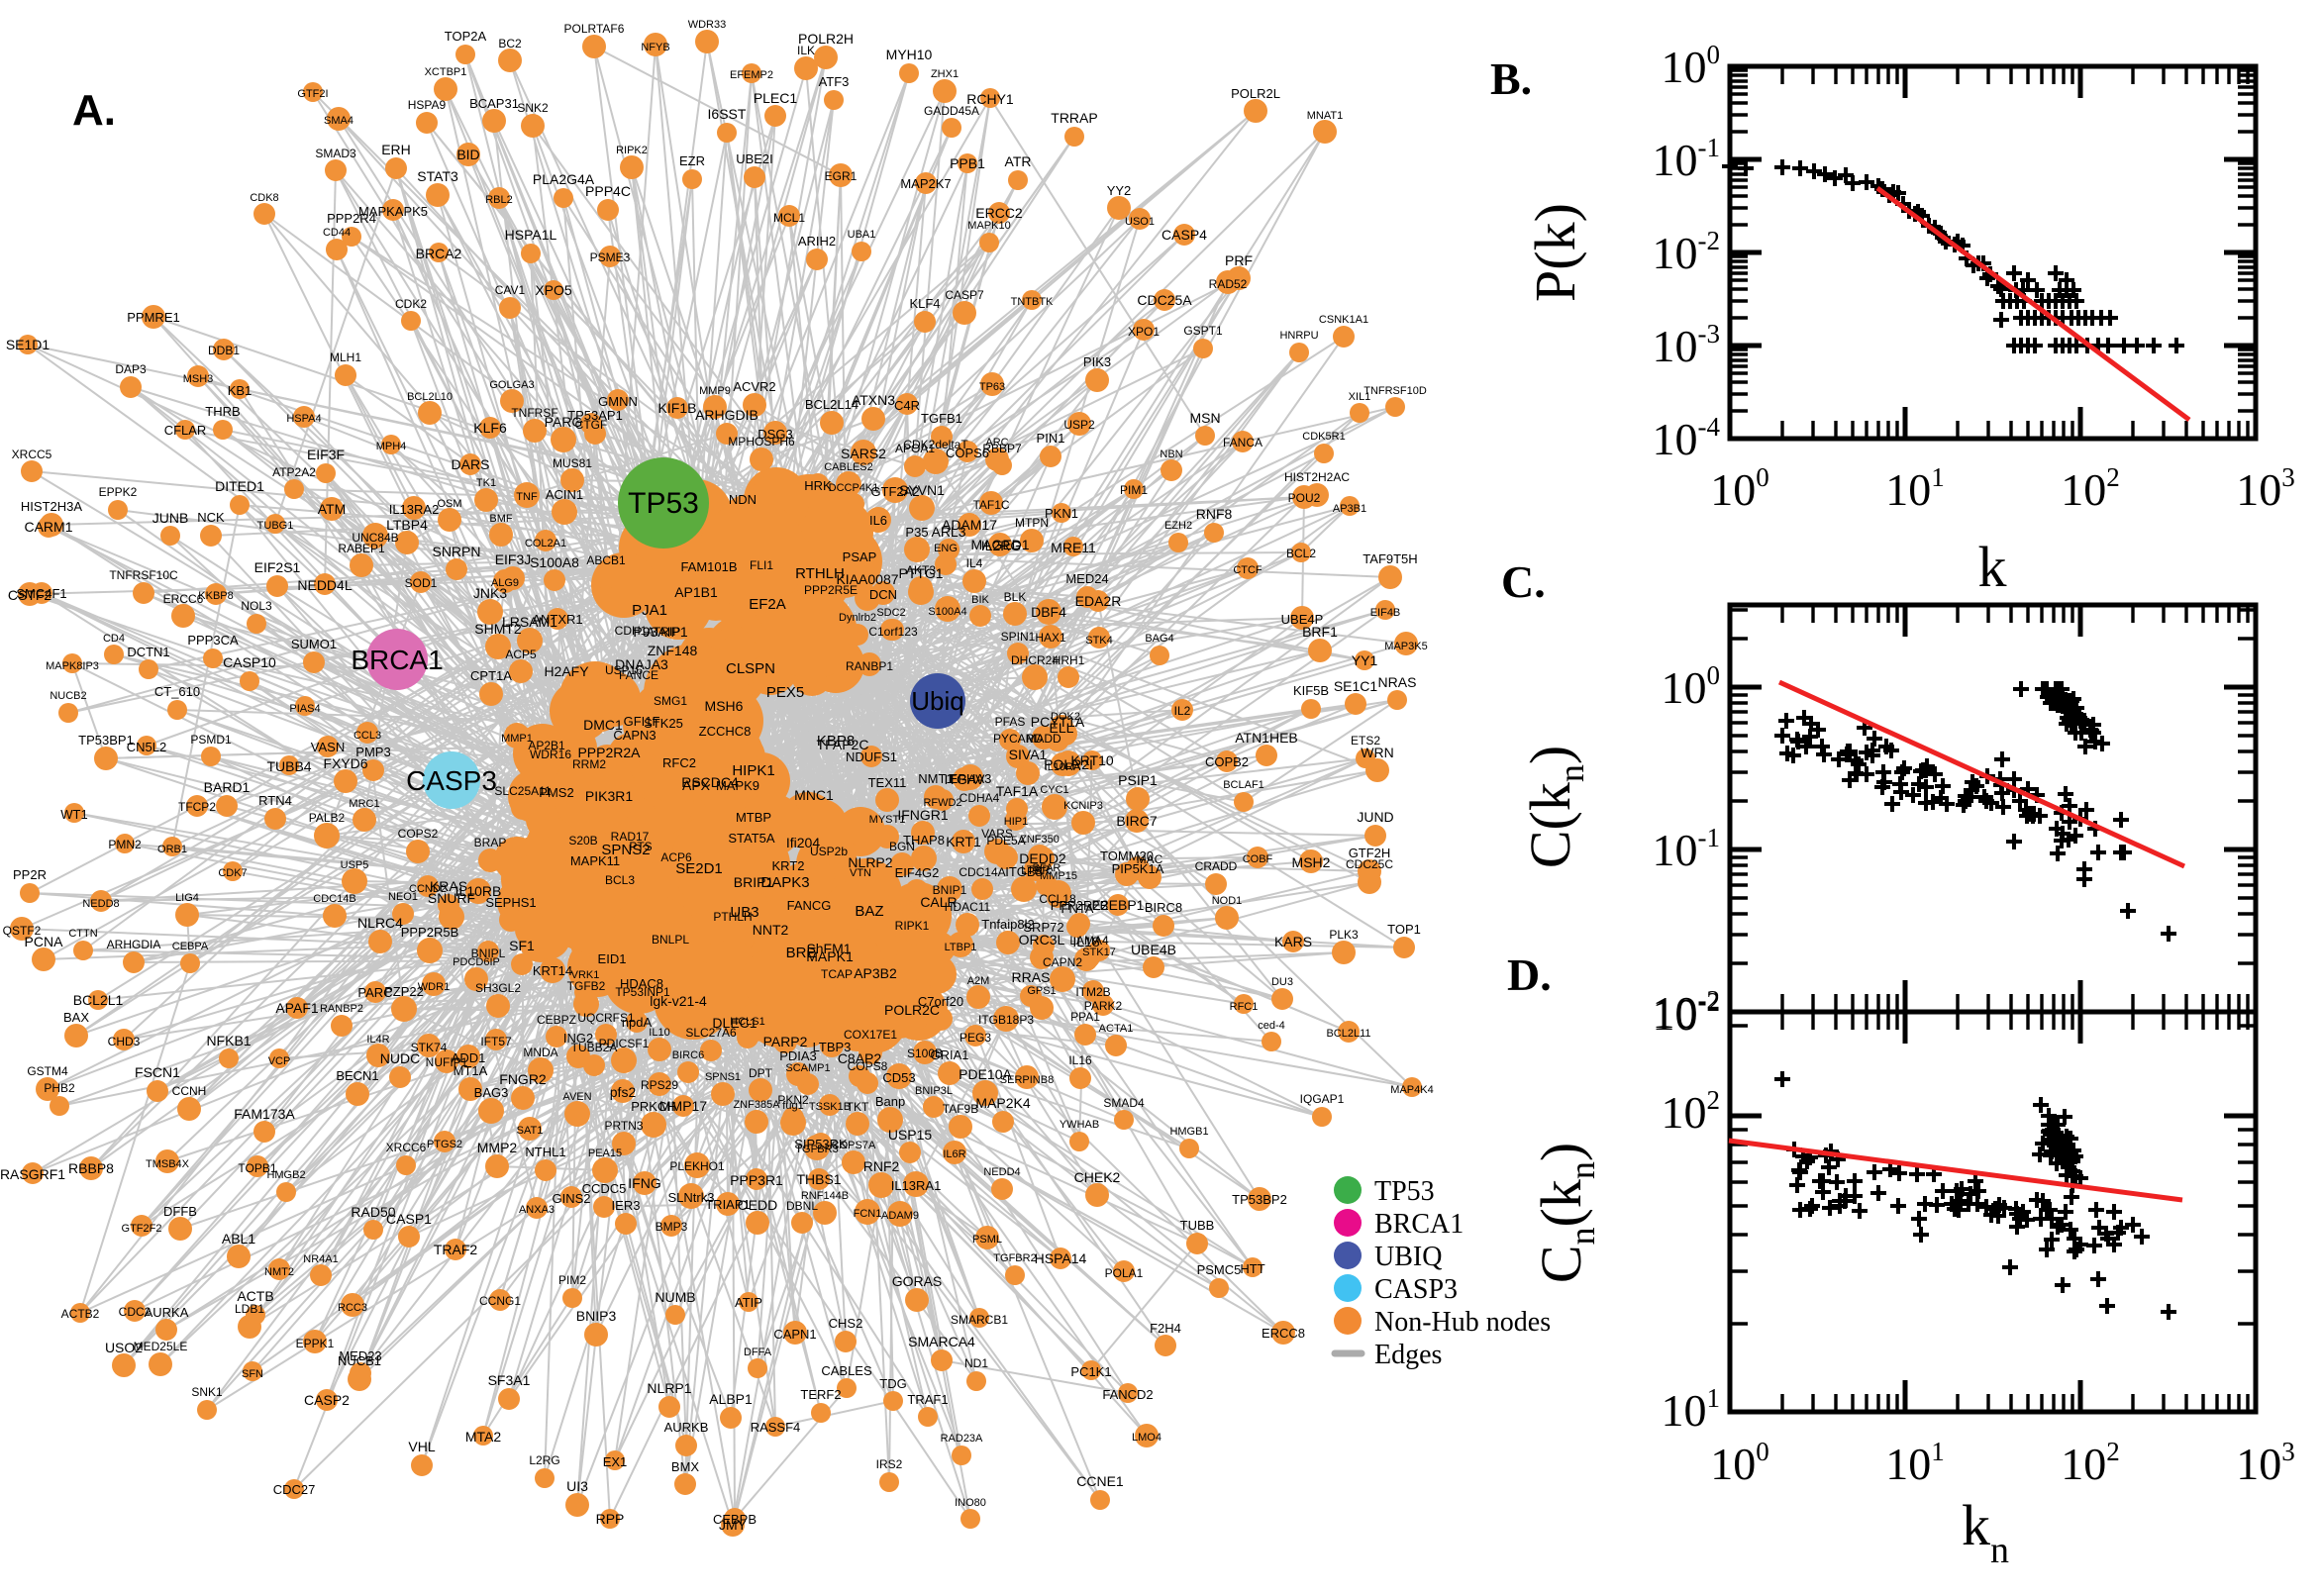  What do you see at coordinates (557, 619) in the screenshot?
I see `svg-text: ANTXR1` at bounding box center [557, 619].